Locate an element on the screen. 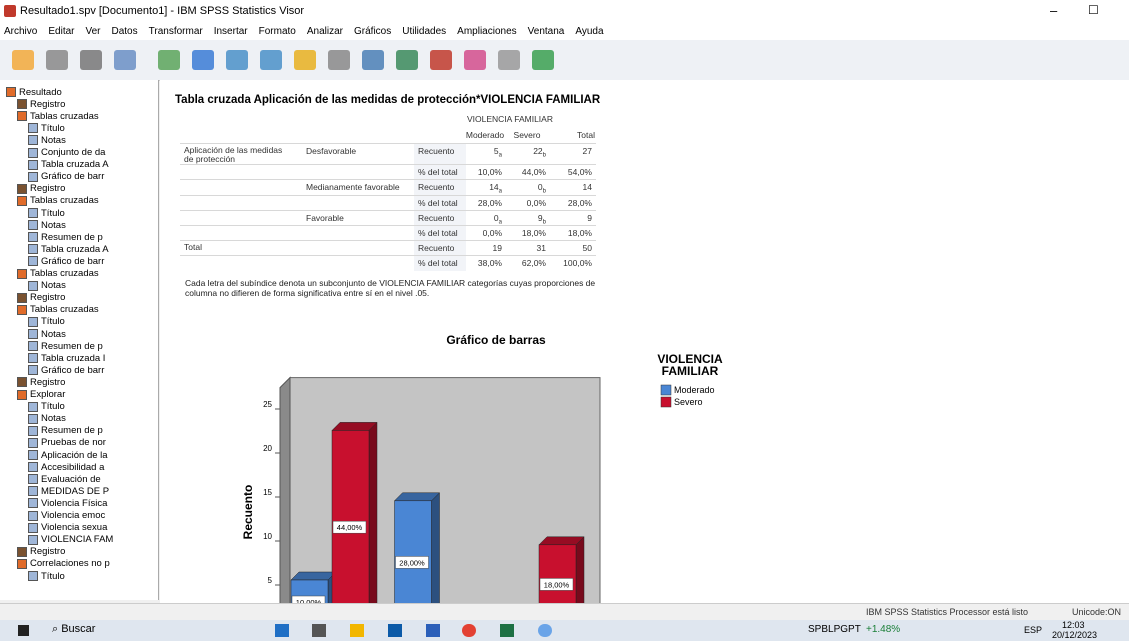  cell-text: 9 is located at coordinates (589, 217).